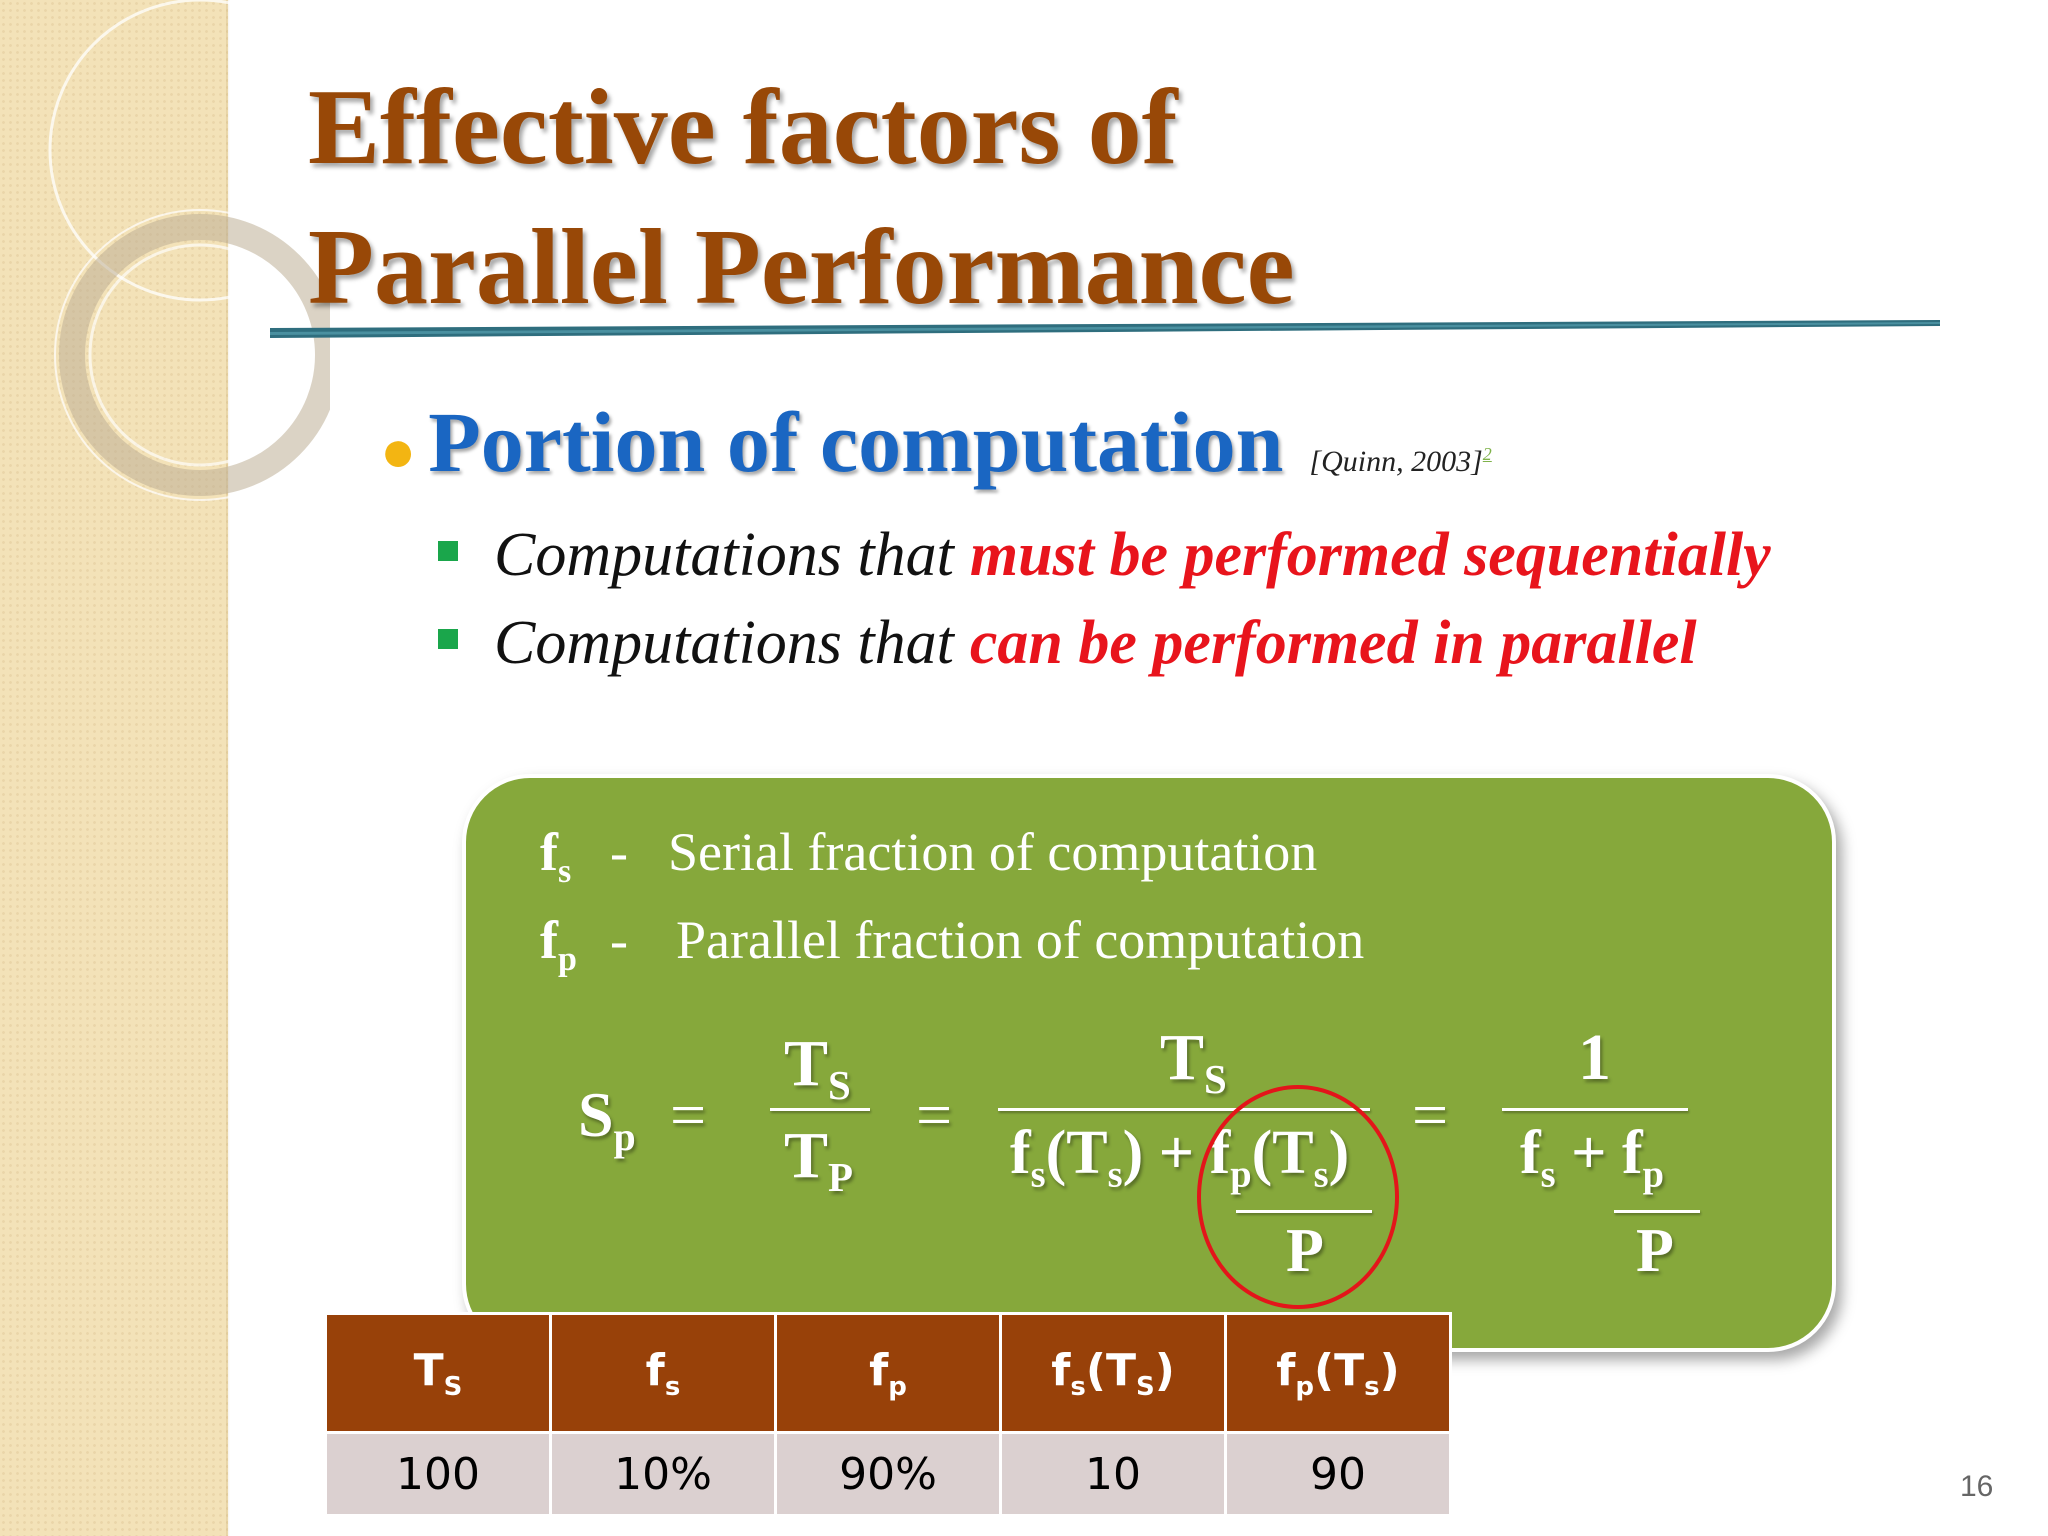  Describe the element at coordinates (228, 768) in the screenshot. I see `band-edge` at that location.